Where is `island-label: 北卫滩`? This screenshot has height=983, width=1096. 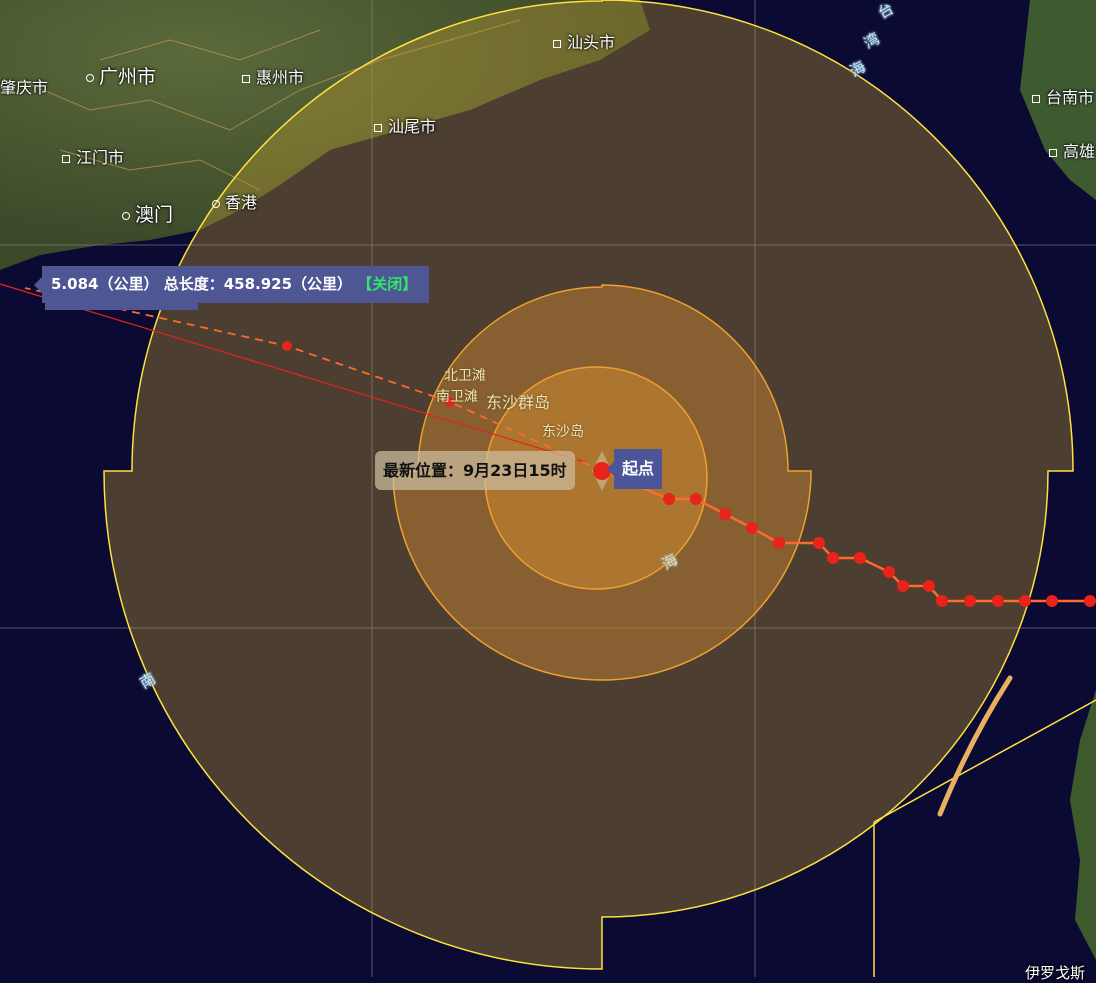
island-label: 北卫滩 is located at coordinates (465, 376).